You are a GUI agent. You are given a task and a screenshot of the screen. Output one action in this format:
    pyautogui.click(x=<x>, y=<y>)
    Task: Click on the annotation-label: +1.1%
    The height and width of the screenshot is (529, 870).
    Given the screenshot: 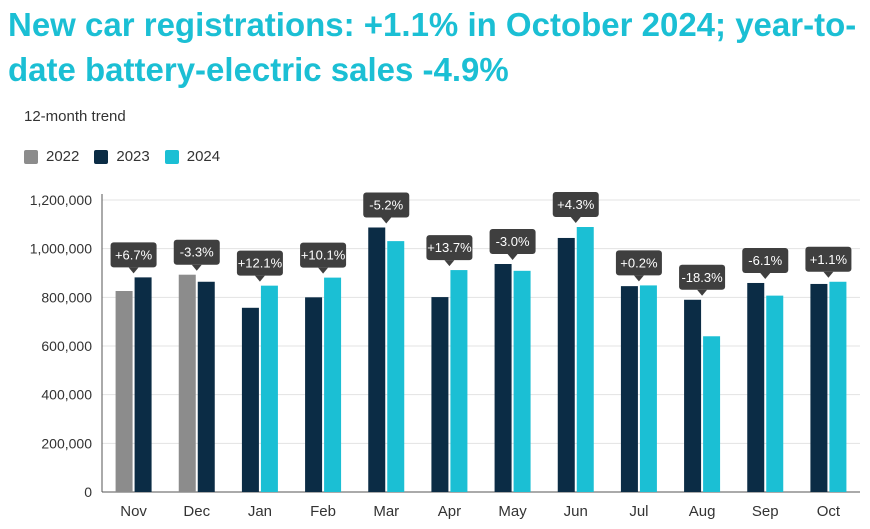 What is the action you would take?
    pyautogui.click(x=829, y=259)
    